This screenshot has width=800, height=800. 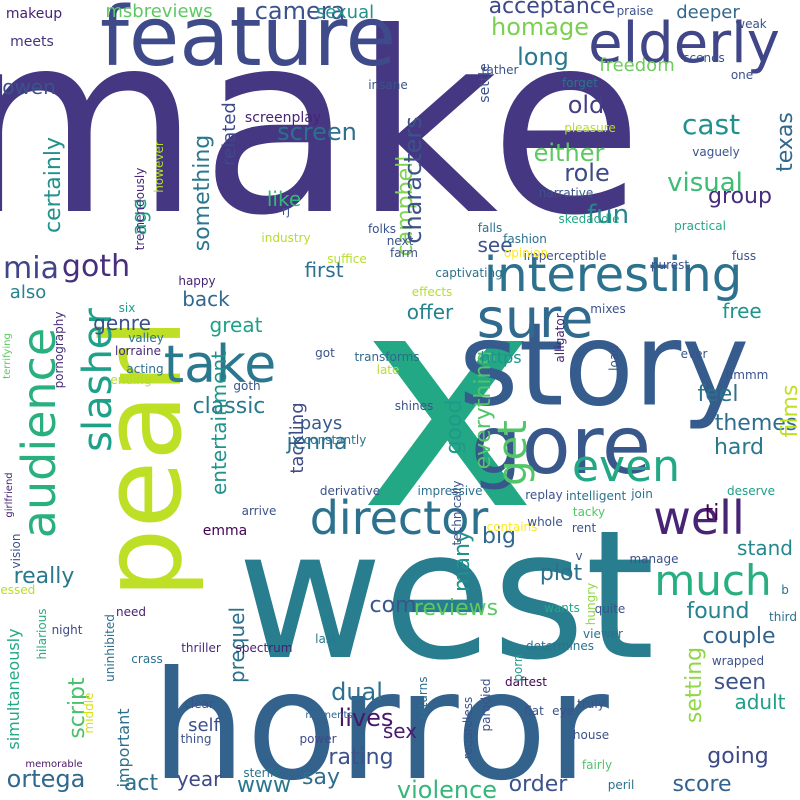 I want to click on word-ortega-93: ortega, so click(x=46, y=779).